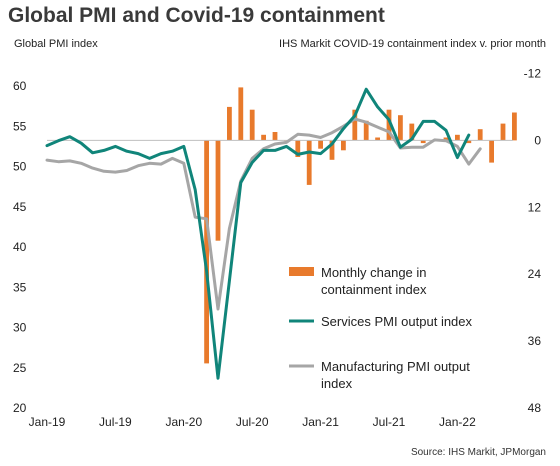  I want to click on left-axis-caption: Global PMI index, so click(56, 44).